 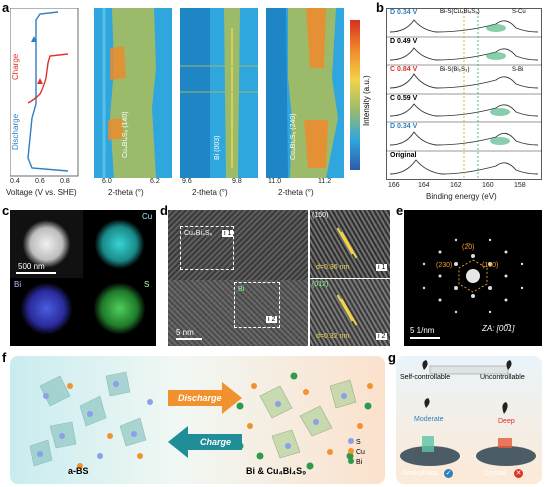 What do you see at coordinates (200, 398) in the screenshot?
I see `discharge-arrow-label: Discharge` at bounding box center [200, 398].